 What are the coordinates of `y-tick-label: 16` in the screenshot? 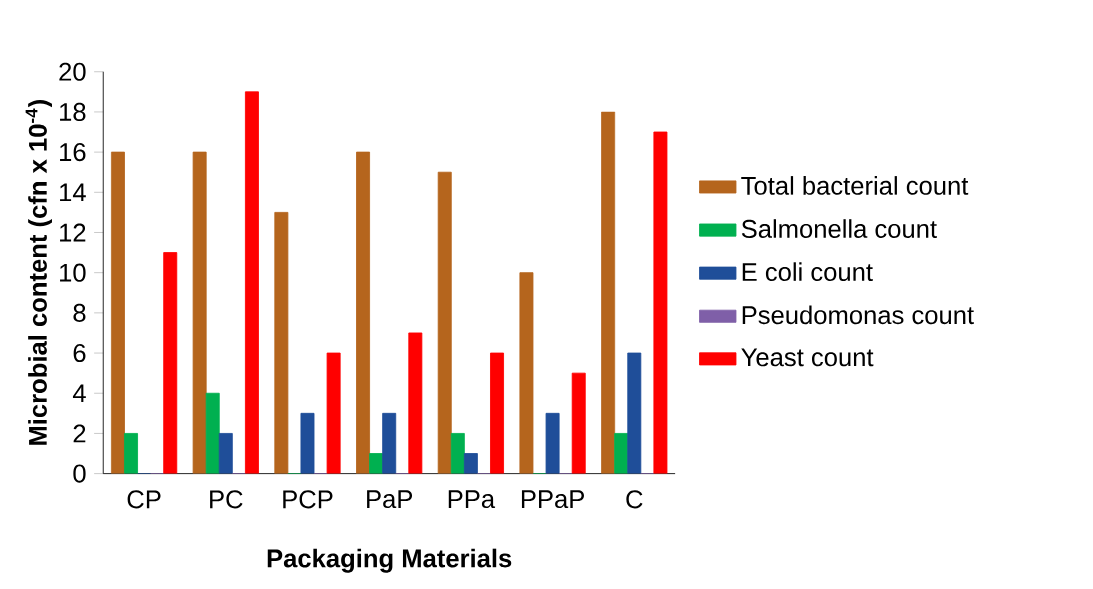 It's located at (73, 152).